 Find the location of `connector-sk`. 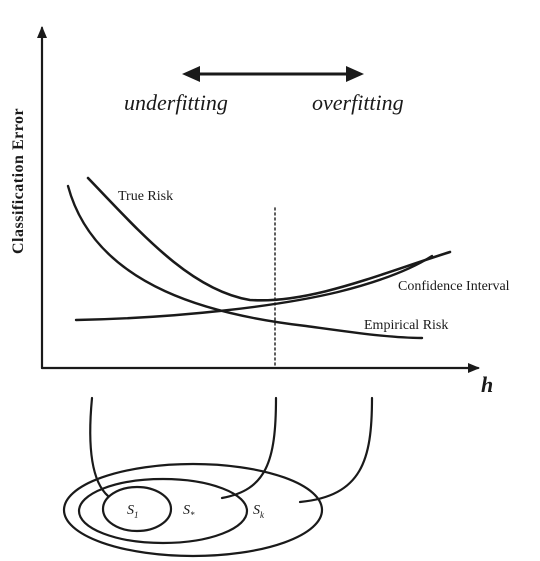

connector-sk is located at coordinates (336, 450).